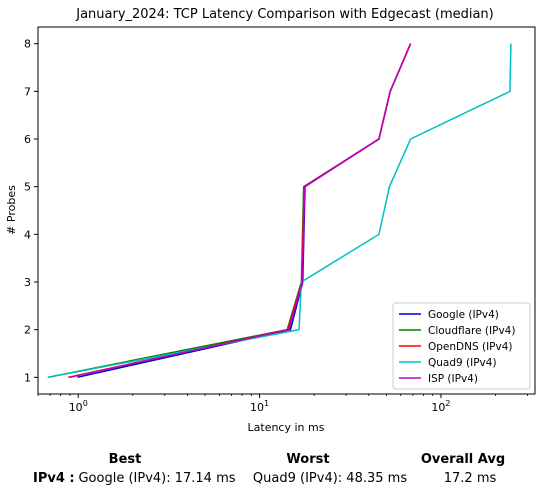 The height and width of the screenshot is (496, 541). Describe the element at coordinates (453, 379) in the screenshot. I see `legend-label: ISP (IPv4)` at that location.